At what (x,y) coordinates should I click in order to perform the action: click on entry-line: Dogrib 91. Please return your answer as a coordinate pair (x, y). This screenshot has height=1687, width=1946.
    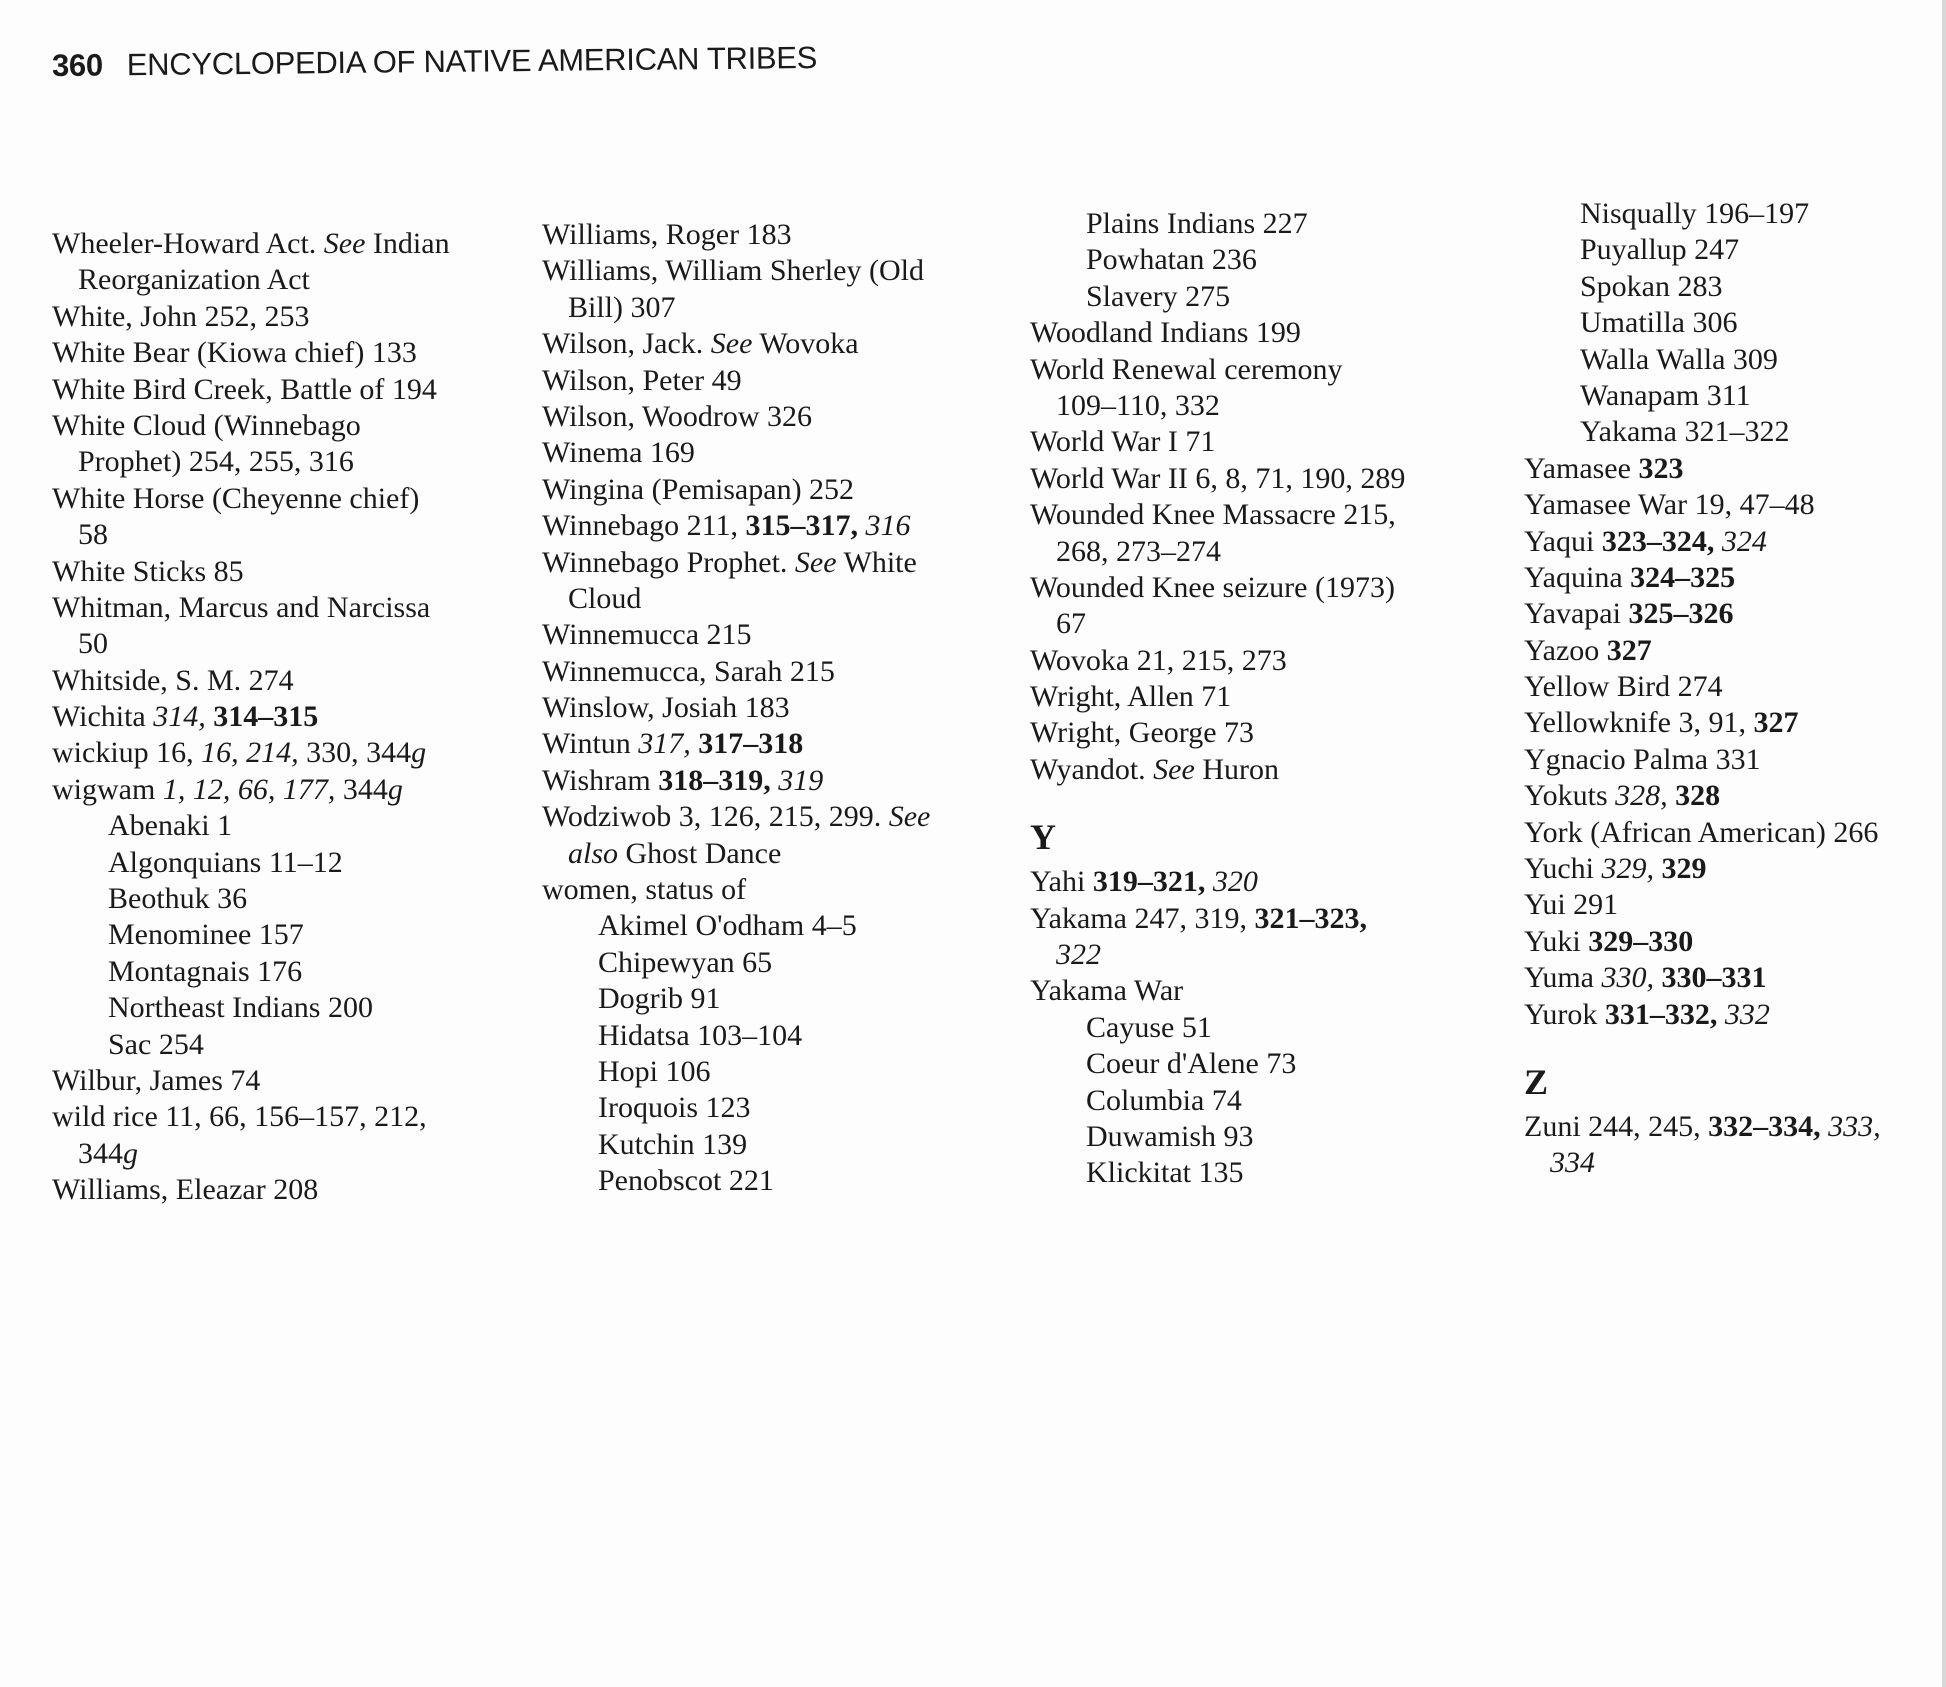
    Looking at the image, I should click on (736, 999).